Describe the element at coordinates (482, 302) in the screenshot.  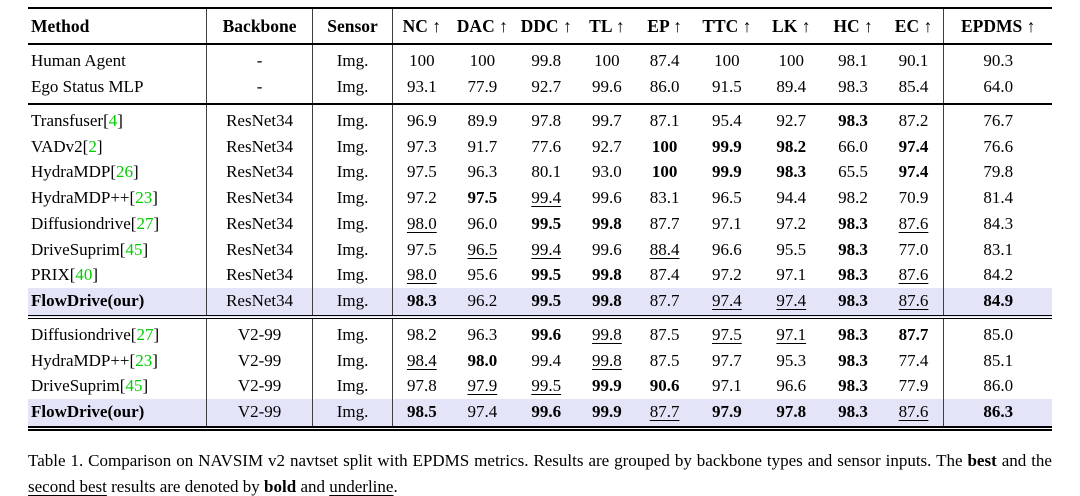
I see `metric-cell-dac: 96.2` at that location.